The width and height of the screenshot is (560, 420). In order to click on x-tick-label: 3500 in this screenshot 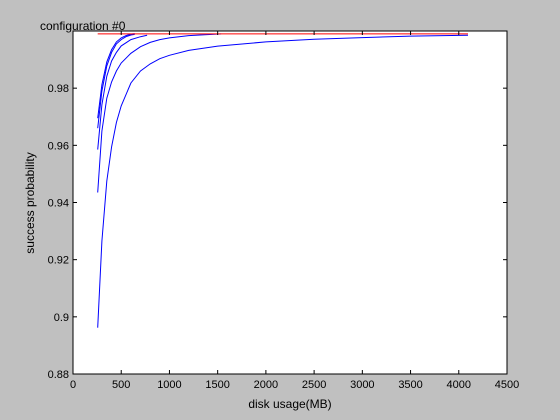, I will do `click(410, 385)`.